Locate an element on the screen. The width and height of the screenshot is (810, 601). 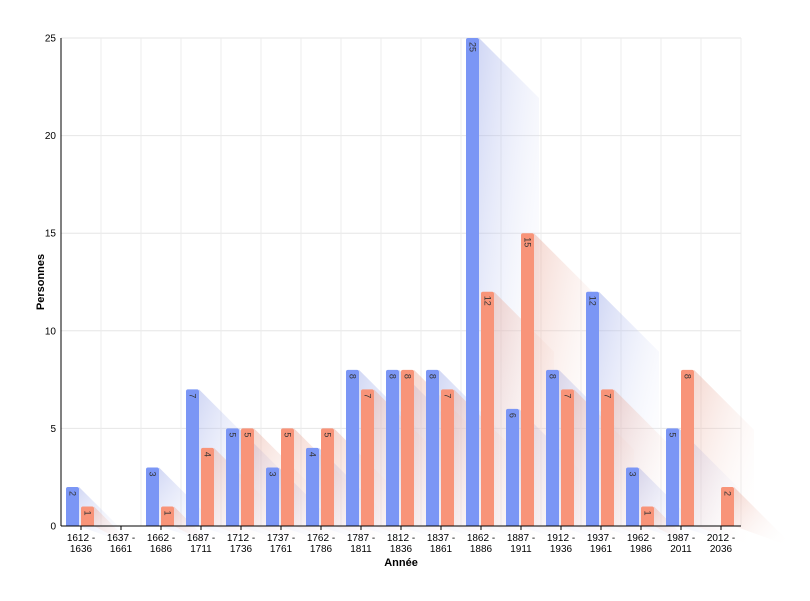
x-axis-title: Année is located at coordinates (401, 563).